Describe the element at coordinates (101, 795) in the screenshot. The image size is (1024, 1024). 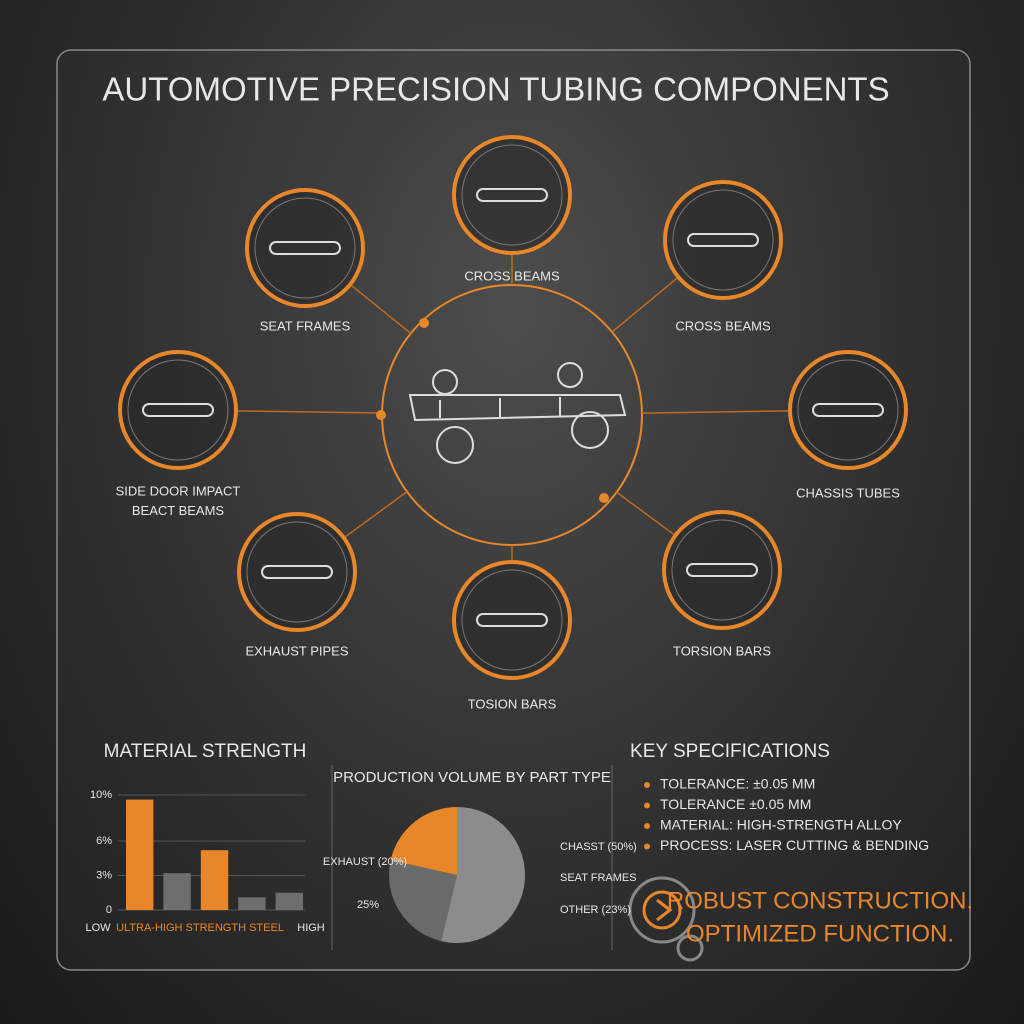
I see `y-tick-label: 10%` at that location.